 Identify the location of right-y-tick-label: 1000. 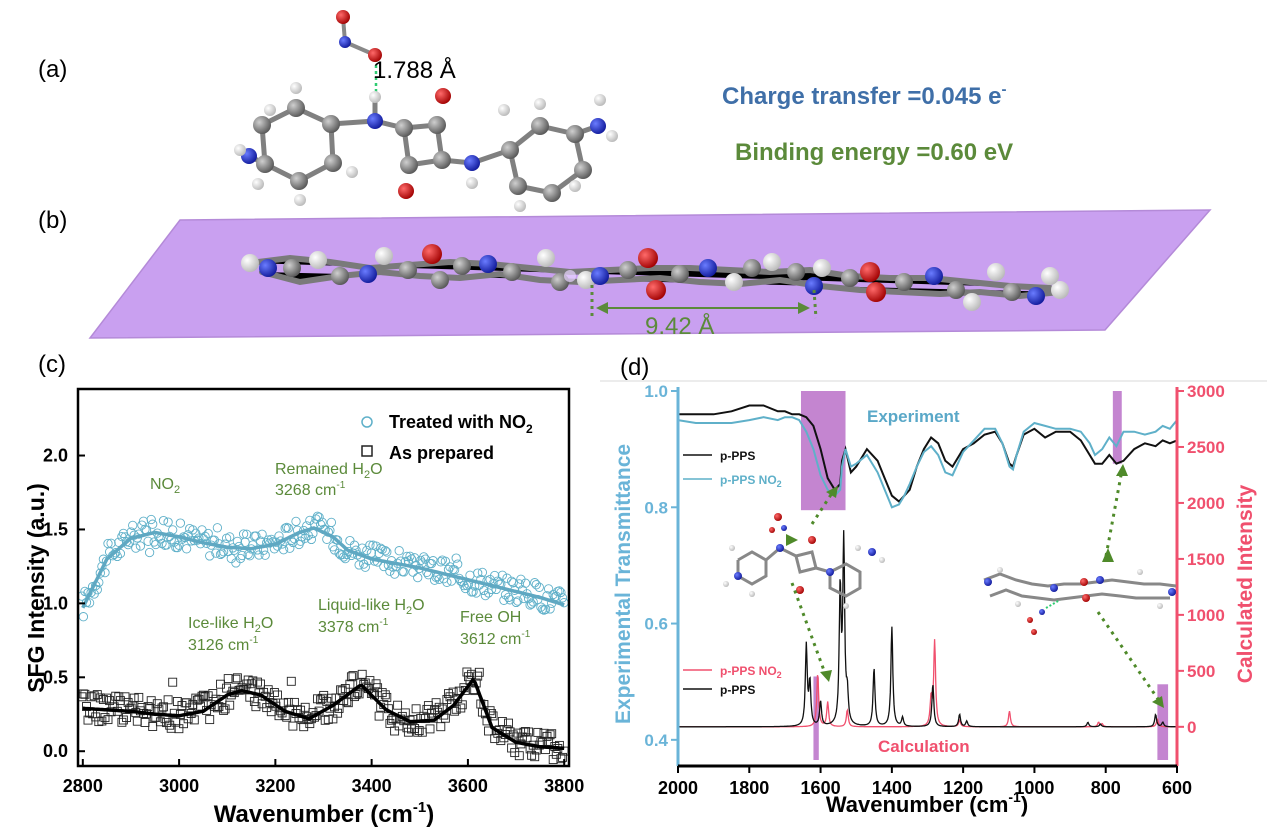
(1206, 615).